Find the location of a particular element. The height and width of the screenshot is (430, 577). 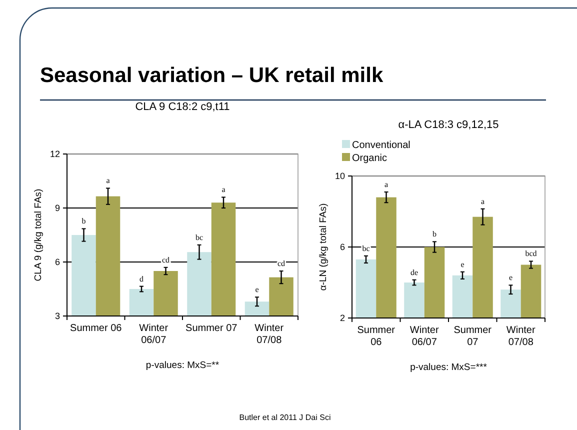

data-label: bcd is located at coordinates (531, 253).